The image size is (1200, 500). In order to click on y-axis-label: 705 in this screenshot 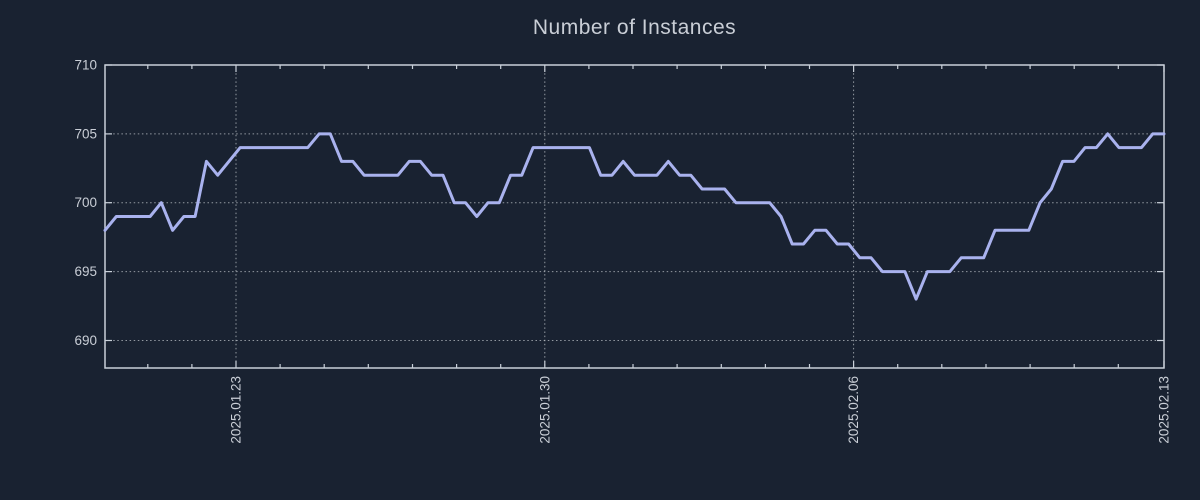, I will do `click(85, 133)`.